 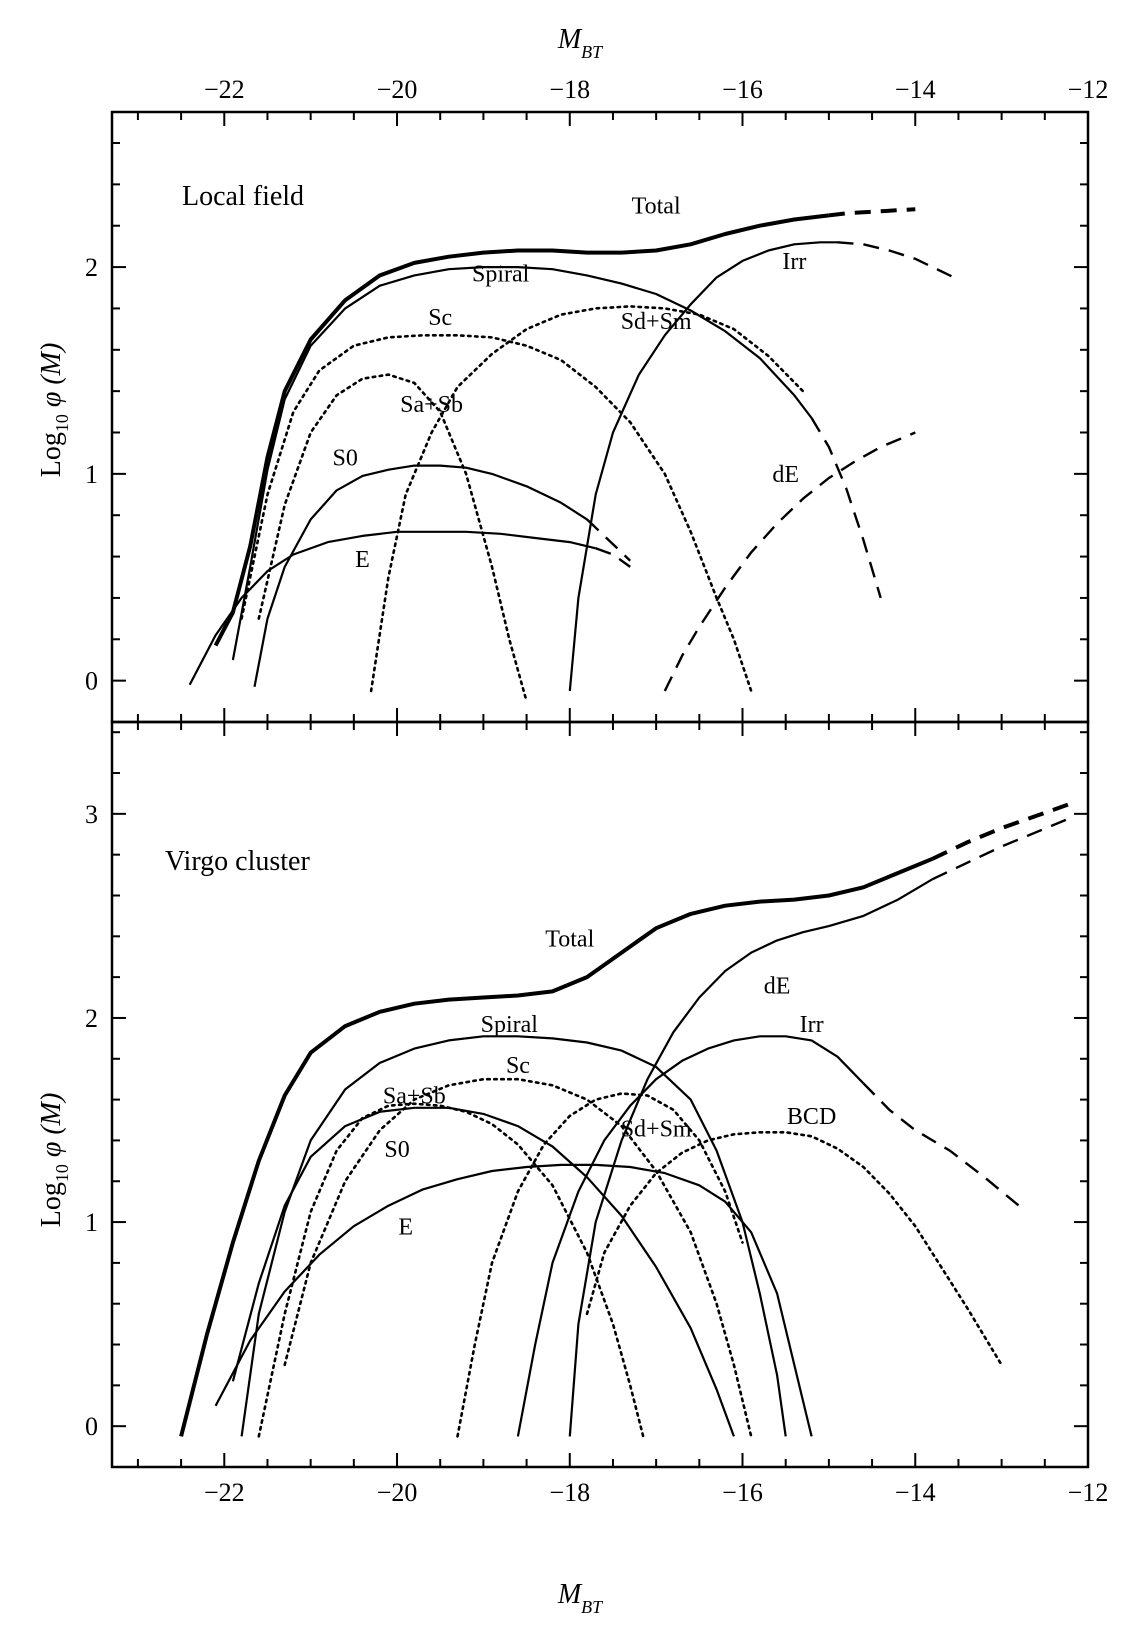 I want to click on top-x-axis-title-main: M, so click(x=570, y=39).